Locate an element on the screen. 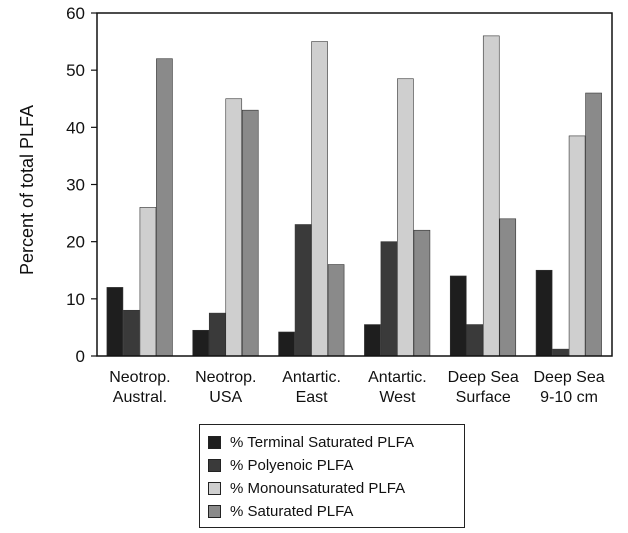 The height and width of the screenshot is (533, 628). y-tick-label-3: 30 is located at coordinates (75, 185).